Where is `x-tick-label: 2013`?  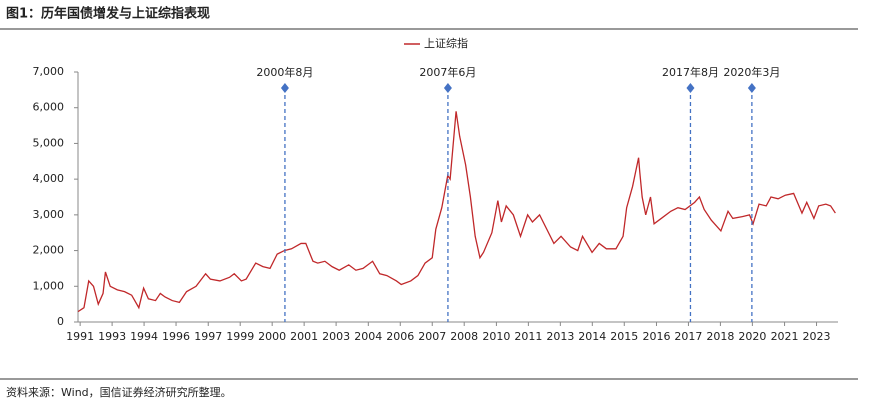
x-tick-label: 2013 is located at coordinates (560, 336).